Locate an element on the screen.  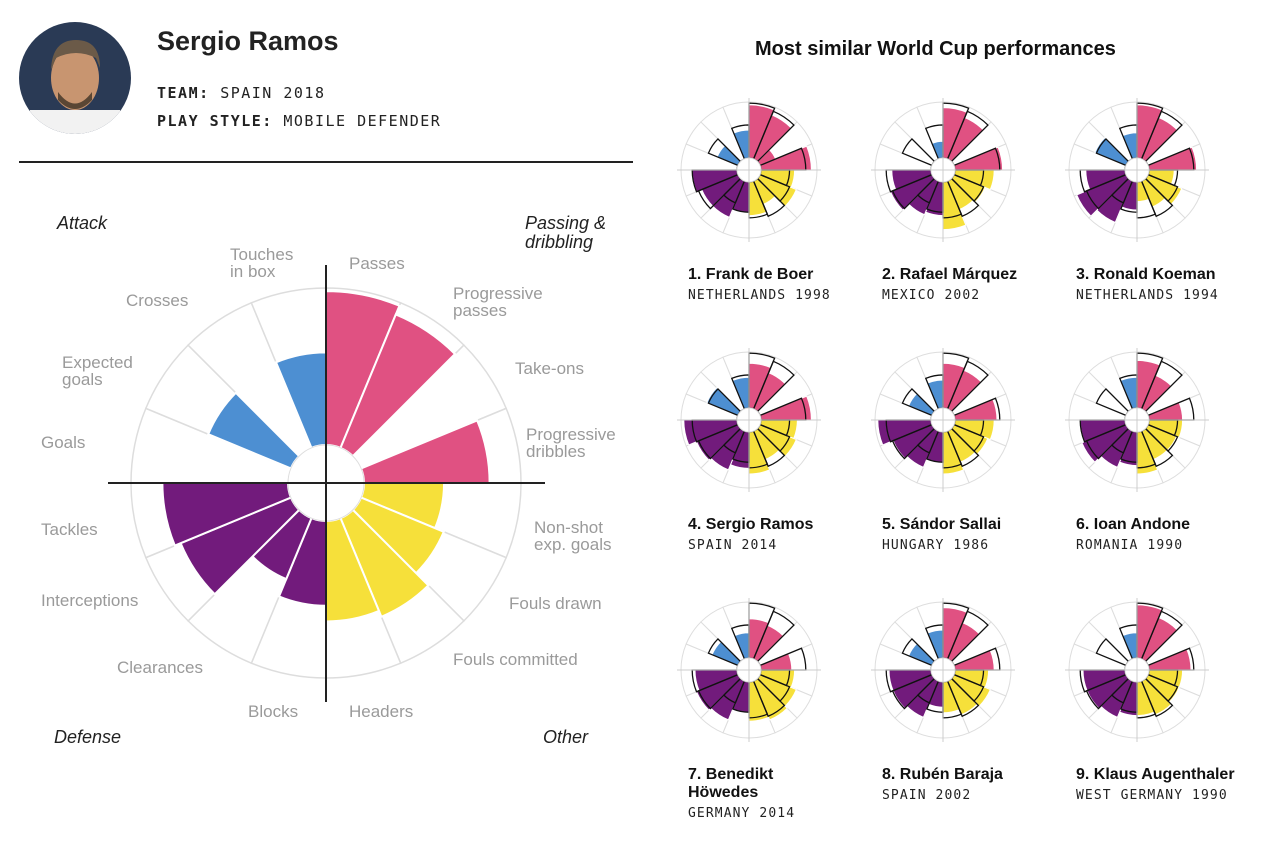
card-title: 8. Rubén Baraja is located at coordinates (942, 774).